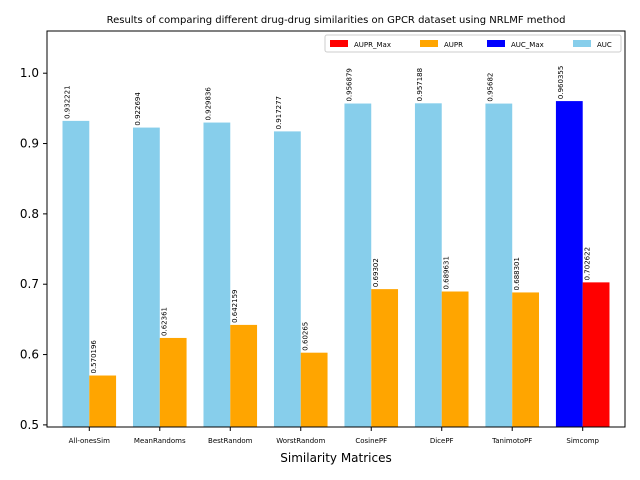  I want to click on y-tick-label: 0.7, so click(29, 284).